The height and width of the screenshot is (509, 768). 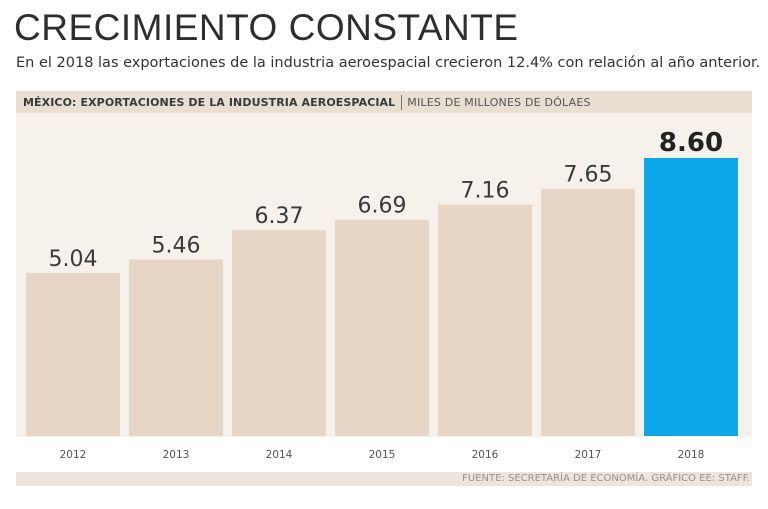 I want to click on bar-2012, so click(x=73, y=354).